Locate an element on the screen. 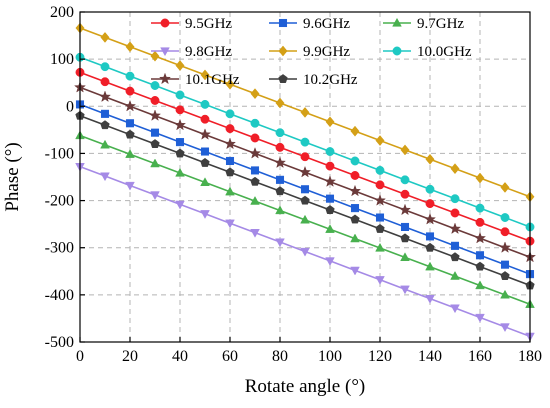 This screenshot has height=408, width=550. x-tick-label: 20 is located at coordinates (130, 356).